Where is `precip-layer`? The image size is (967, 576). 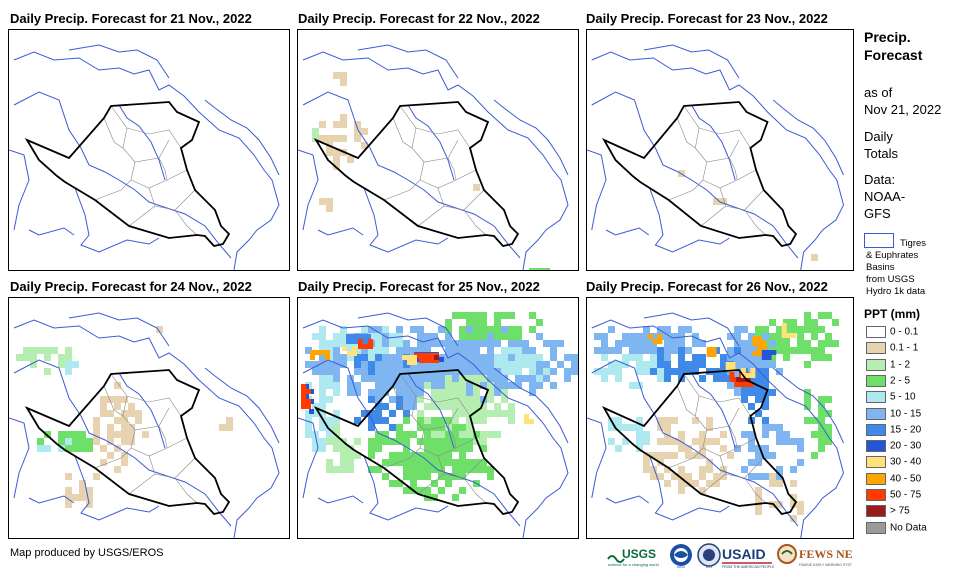 precip-layer is located at coordinates (716, 417).